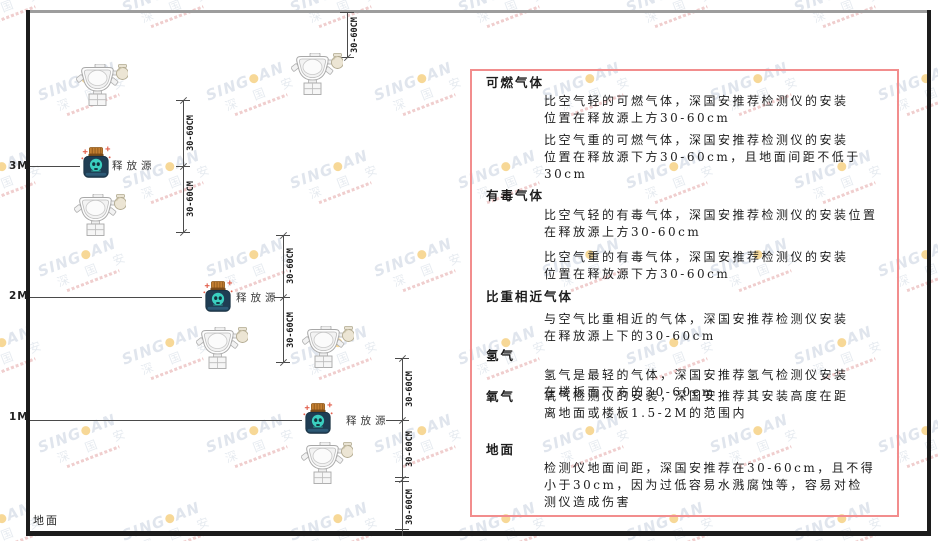 The image size is (938, 541). Describe the element at coordinates (696, 319) in the screenshot. I see `paragraph-line: 与空气比重相近的气体，深国安推荐检测仪安装` at that location.